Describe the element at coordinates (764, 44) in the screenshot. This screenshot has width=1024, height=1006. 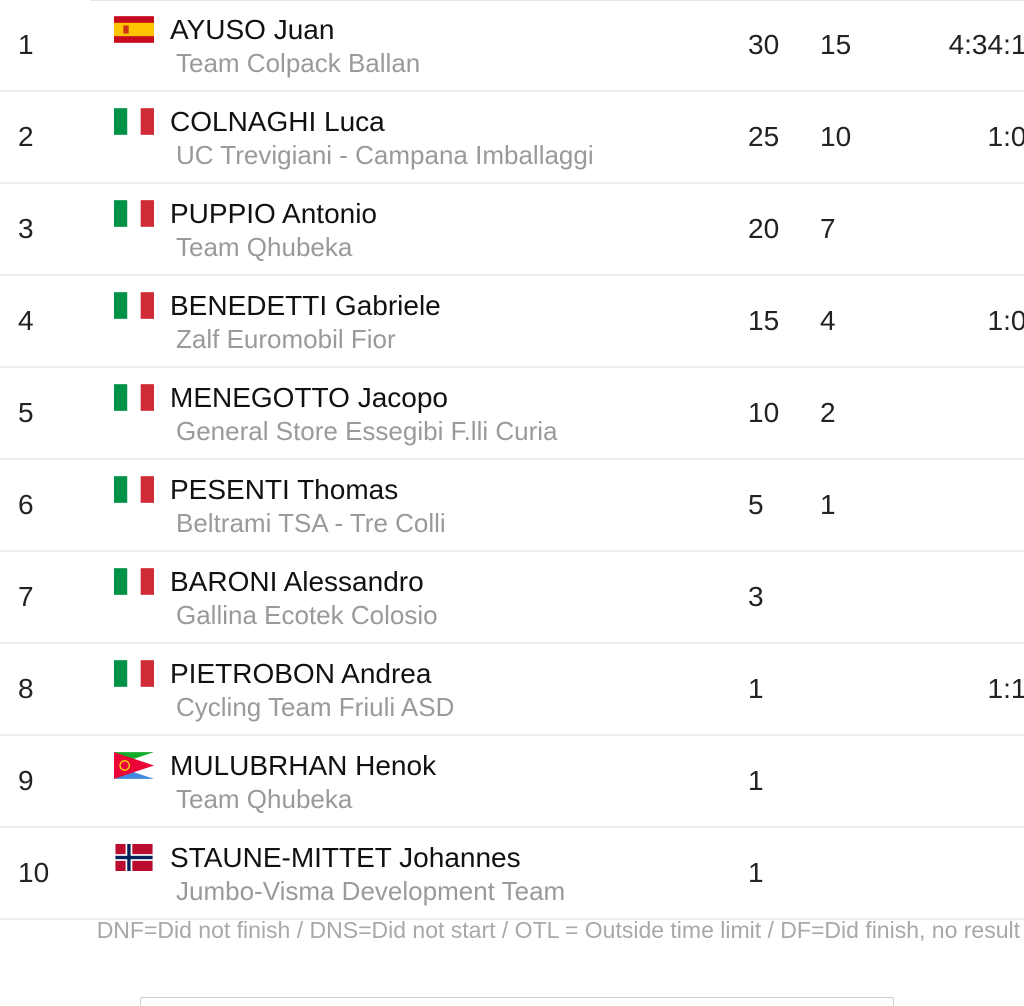
I see `points-cell: 30` at that location.